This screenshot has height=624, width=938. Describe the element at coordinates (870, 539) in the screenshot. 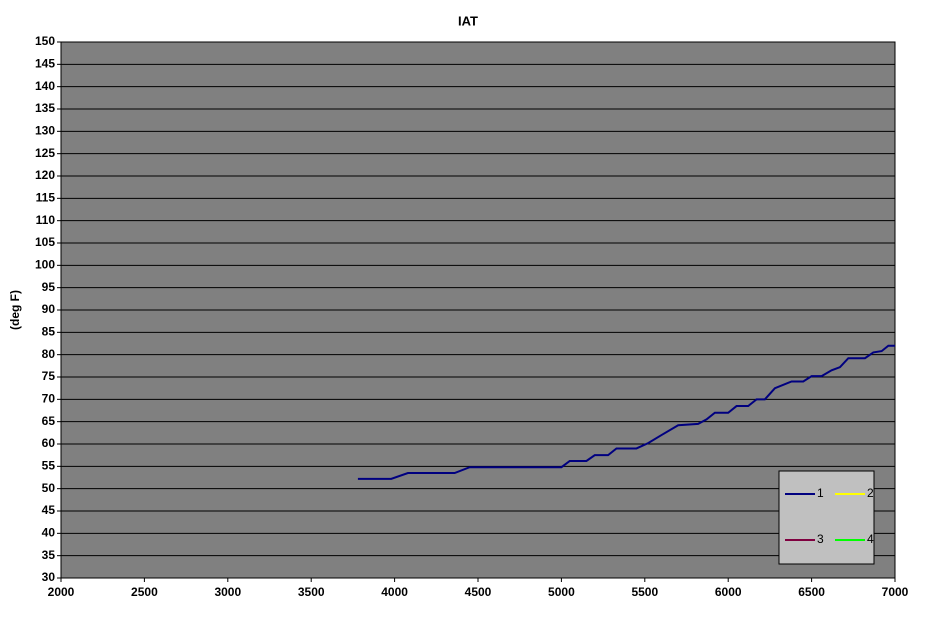

I see `legend-label: 4` at that location.